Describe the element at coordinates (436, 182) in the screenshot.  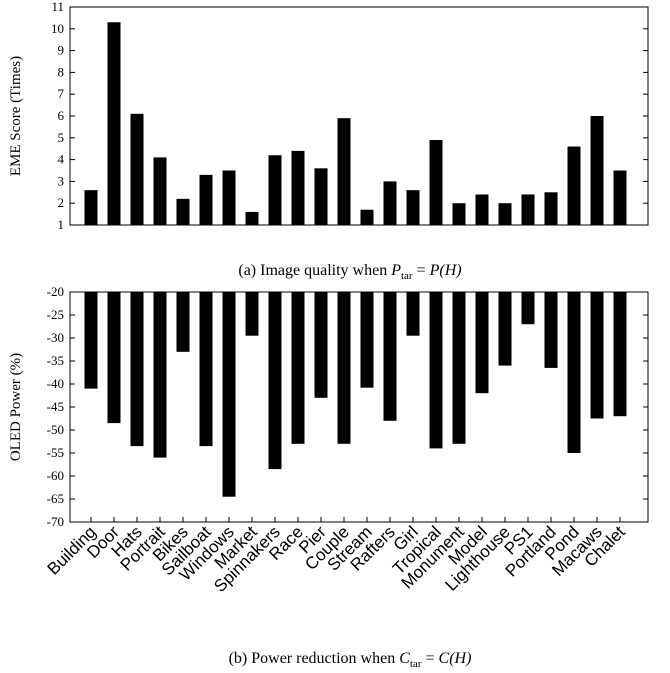
I see `chart-a-bar-tropical` at that location.